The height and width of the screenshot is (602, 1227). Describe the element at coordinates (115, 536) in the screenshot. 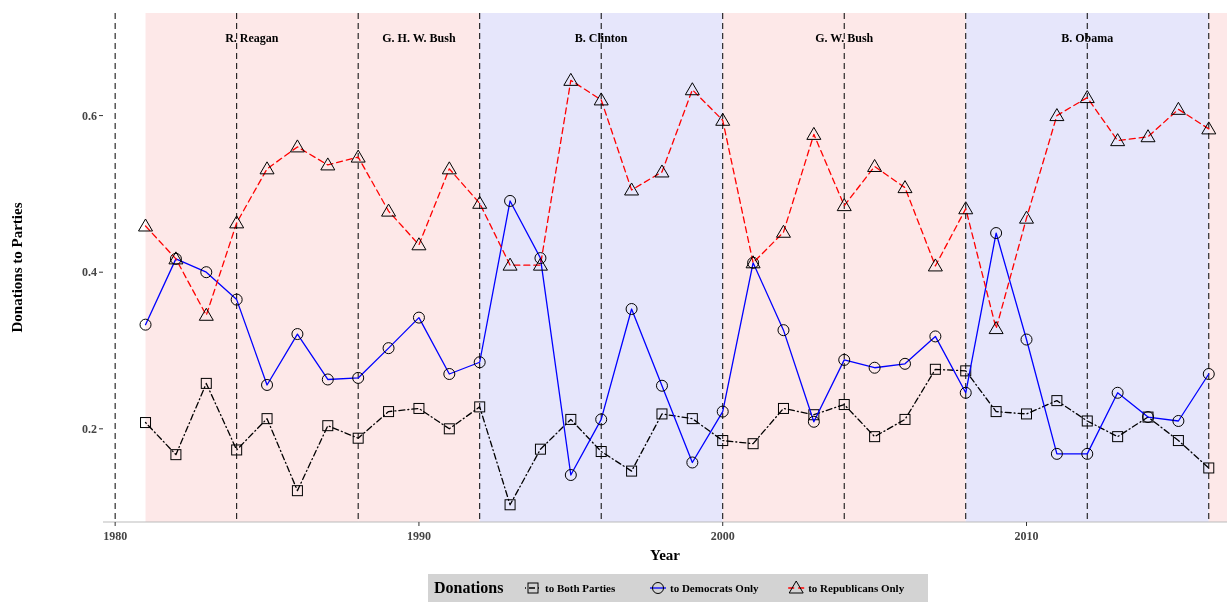

I see `x-tick-label: 1980` at that location.